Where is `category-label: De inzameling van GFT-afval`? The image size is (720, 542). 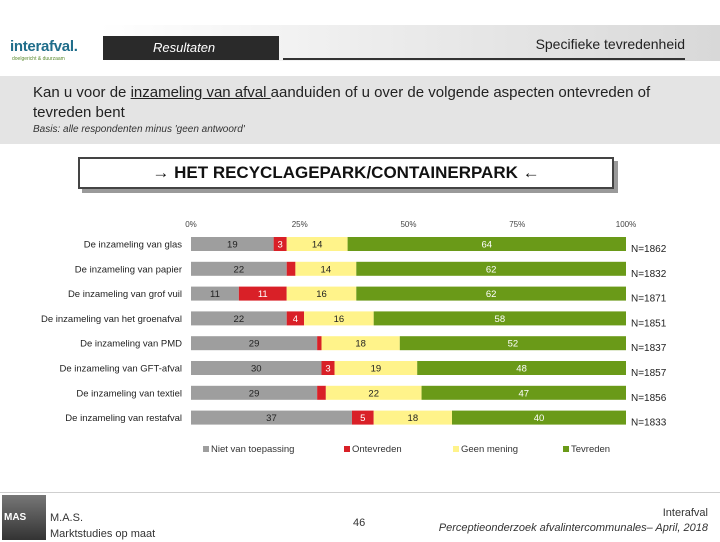 category-label: De inzameling van GFT-afval is located at coordinates (121, 369).